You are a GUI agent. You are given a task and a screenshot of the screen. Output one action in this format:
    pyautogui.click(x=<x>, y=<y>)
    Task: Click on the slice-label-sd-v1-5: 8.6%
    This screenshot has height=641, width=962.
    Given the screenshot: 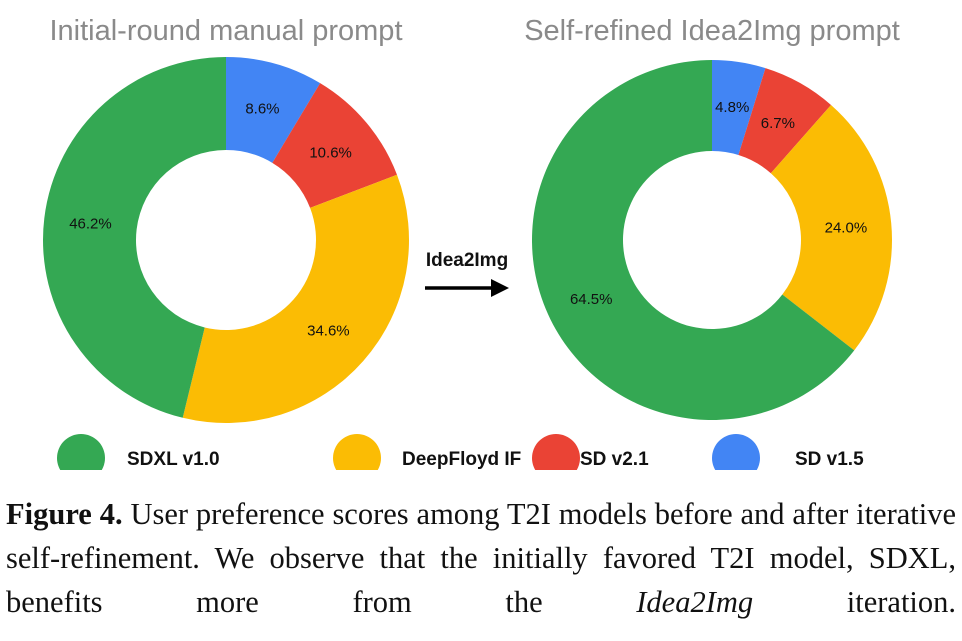 What is the action you would take?
    pyautogui.click(x=262, y=108)
    